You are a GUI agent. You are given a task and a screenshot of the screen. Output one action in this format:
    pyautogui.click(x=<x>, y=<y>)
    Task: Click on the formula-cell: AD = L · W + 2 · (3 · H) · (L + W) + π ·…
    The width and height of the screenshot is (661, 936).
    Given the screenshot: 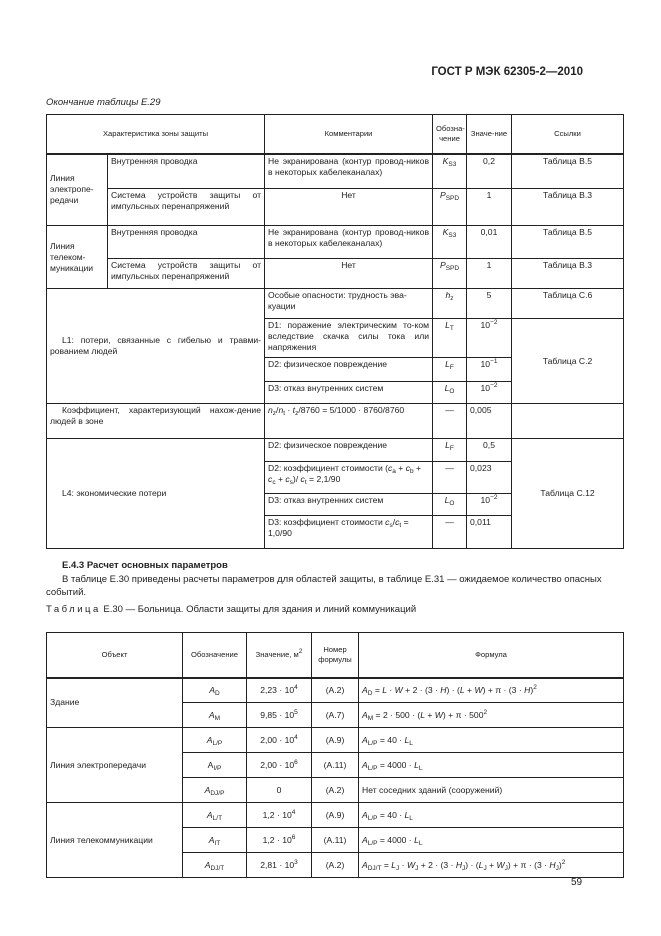 What is the action you would take?
    pyautogui.click(x=491, y=690)
    